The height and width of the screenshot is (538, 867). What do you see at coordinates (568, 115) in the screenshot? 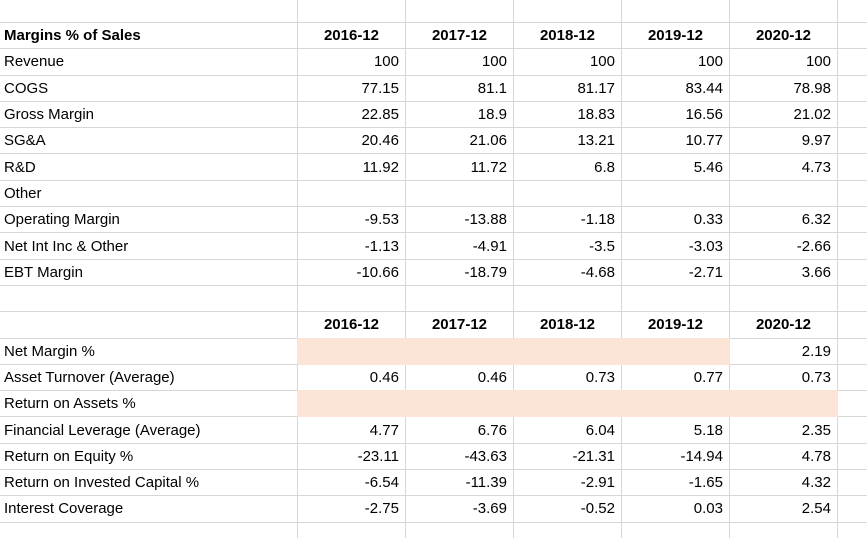
I see `value-cell: 18.83` at bounding box center [568, 115].